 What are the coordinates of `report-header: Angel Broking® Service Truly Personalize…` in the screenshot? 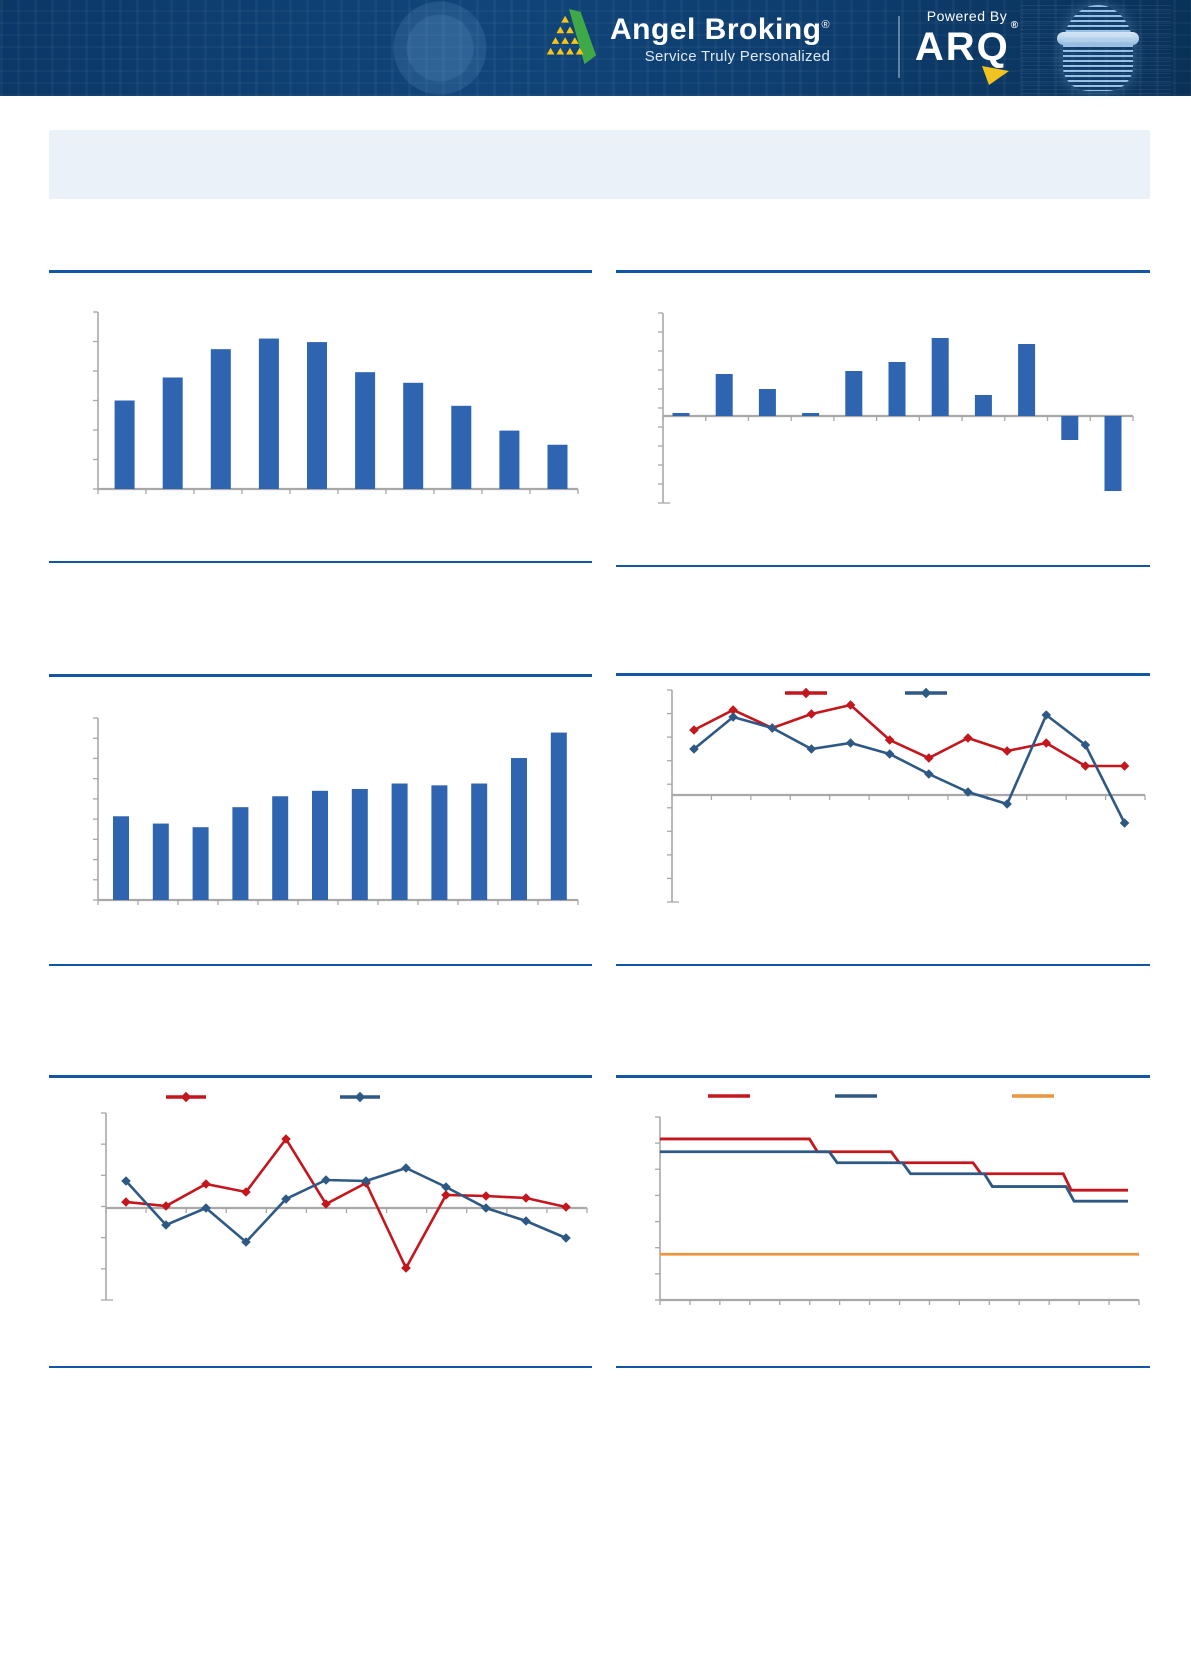 It's located at (595, 48).